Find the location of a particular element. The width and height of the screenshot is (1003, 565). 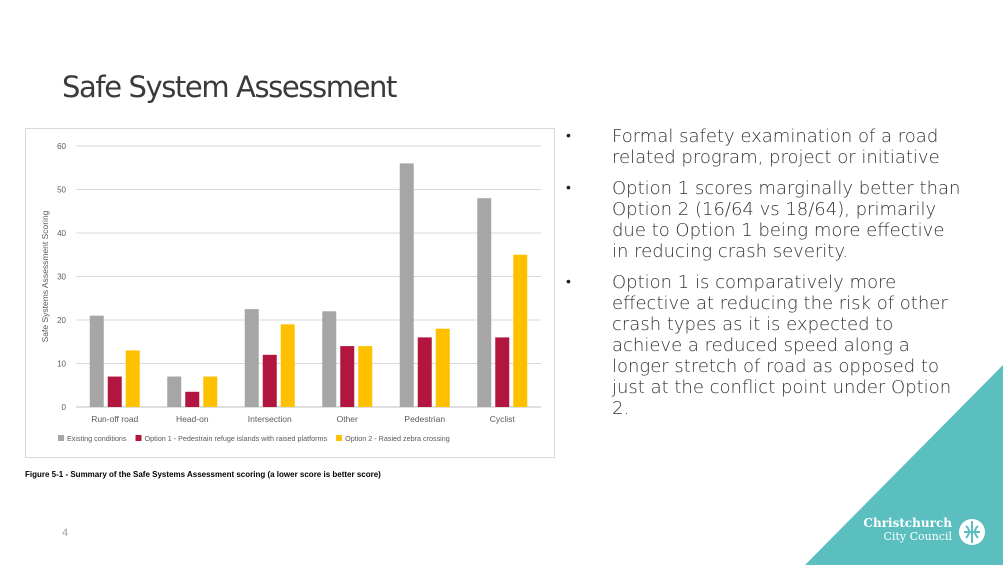

page-title: Safe System Assessment is located at coordinates (229, 87).